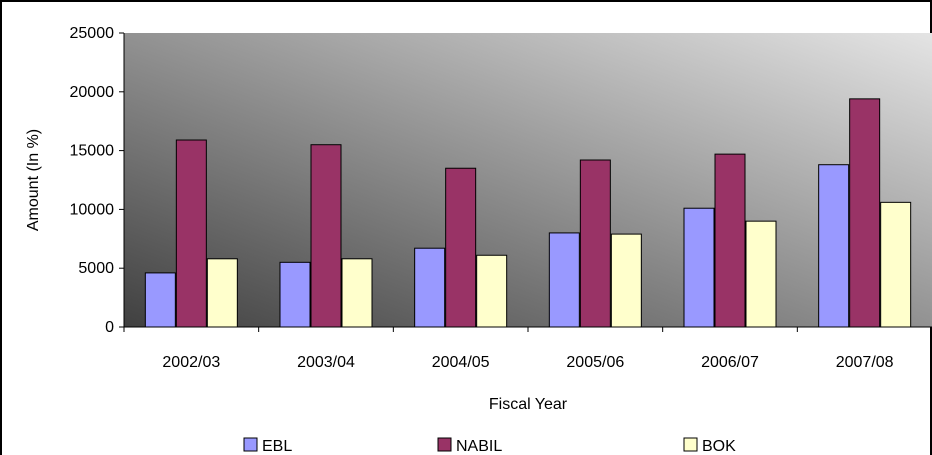  Describe the element at coordinates (719, 446) in the screenshot. I see `legend-label-bok: BOK` at that location.